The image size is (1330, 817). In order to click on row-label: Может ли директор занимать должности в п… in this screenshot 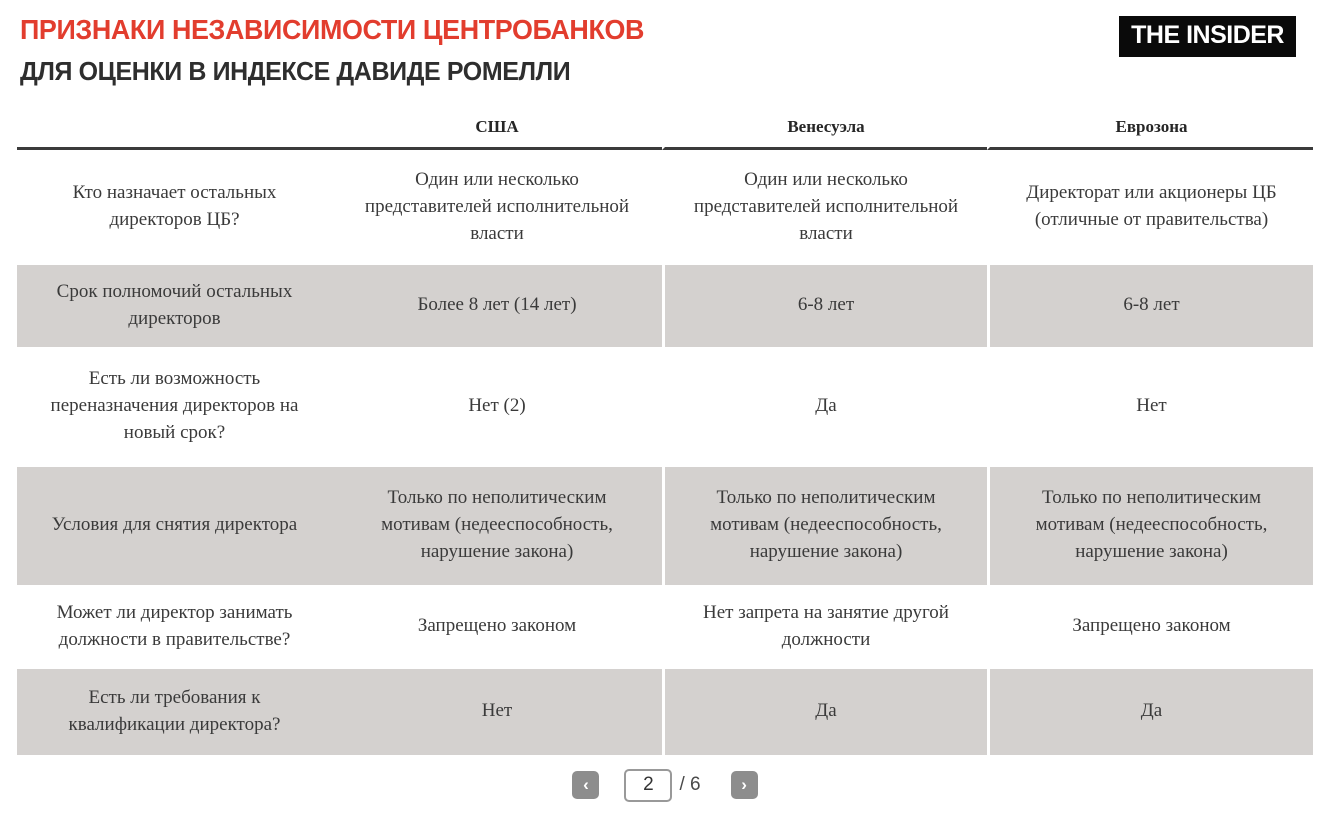, I will do `click(174, 625)`.